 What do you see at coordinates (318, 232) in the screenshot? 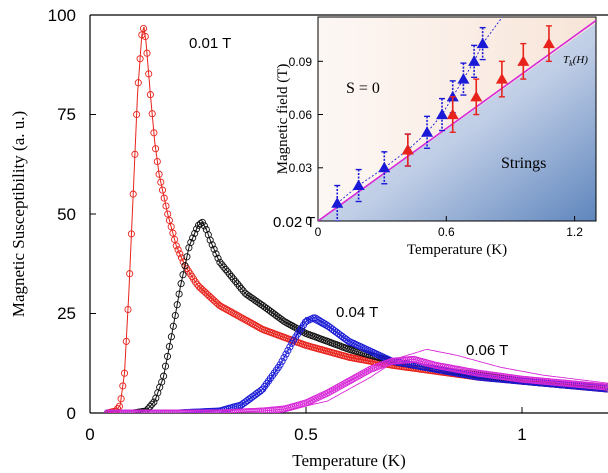
I see `inset-xtick-label: 0` at bounding box center [318, 232].